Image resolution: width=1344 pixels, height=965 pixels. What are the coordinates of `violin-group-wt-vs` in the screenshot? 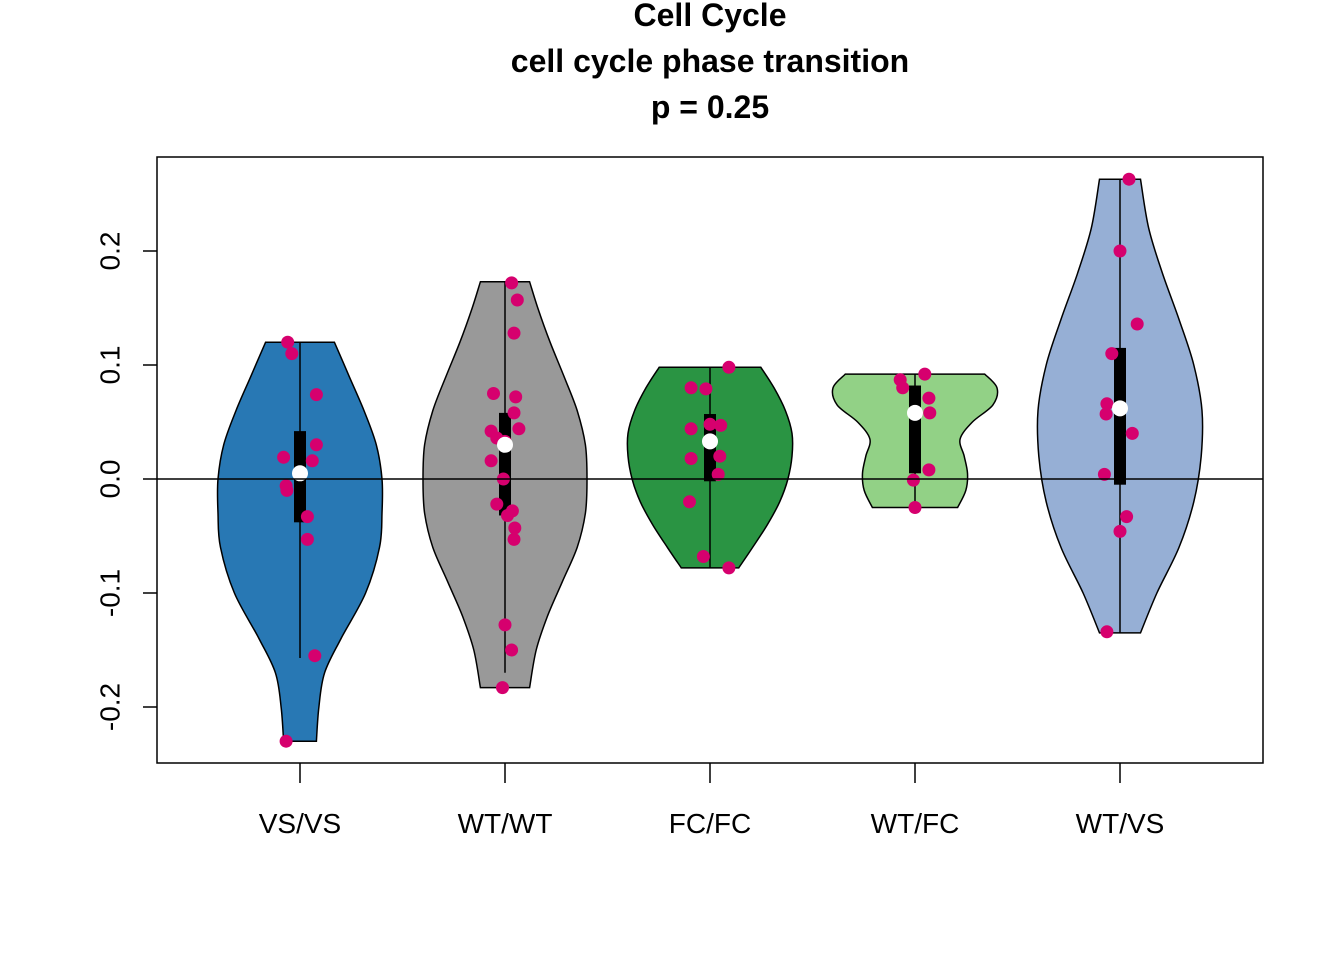 It's located at (1120, 405).